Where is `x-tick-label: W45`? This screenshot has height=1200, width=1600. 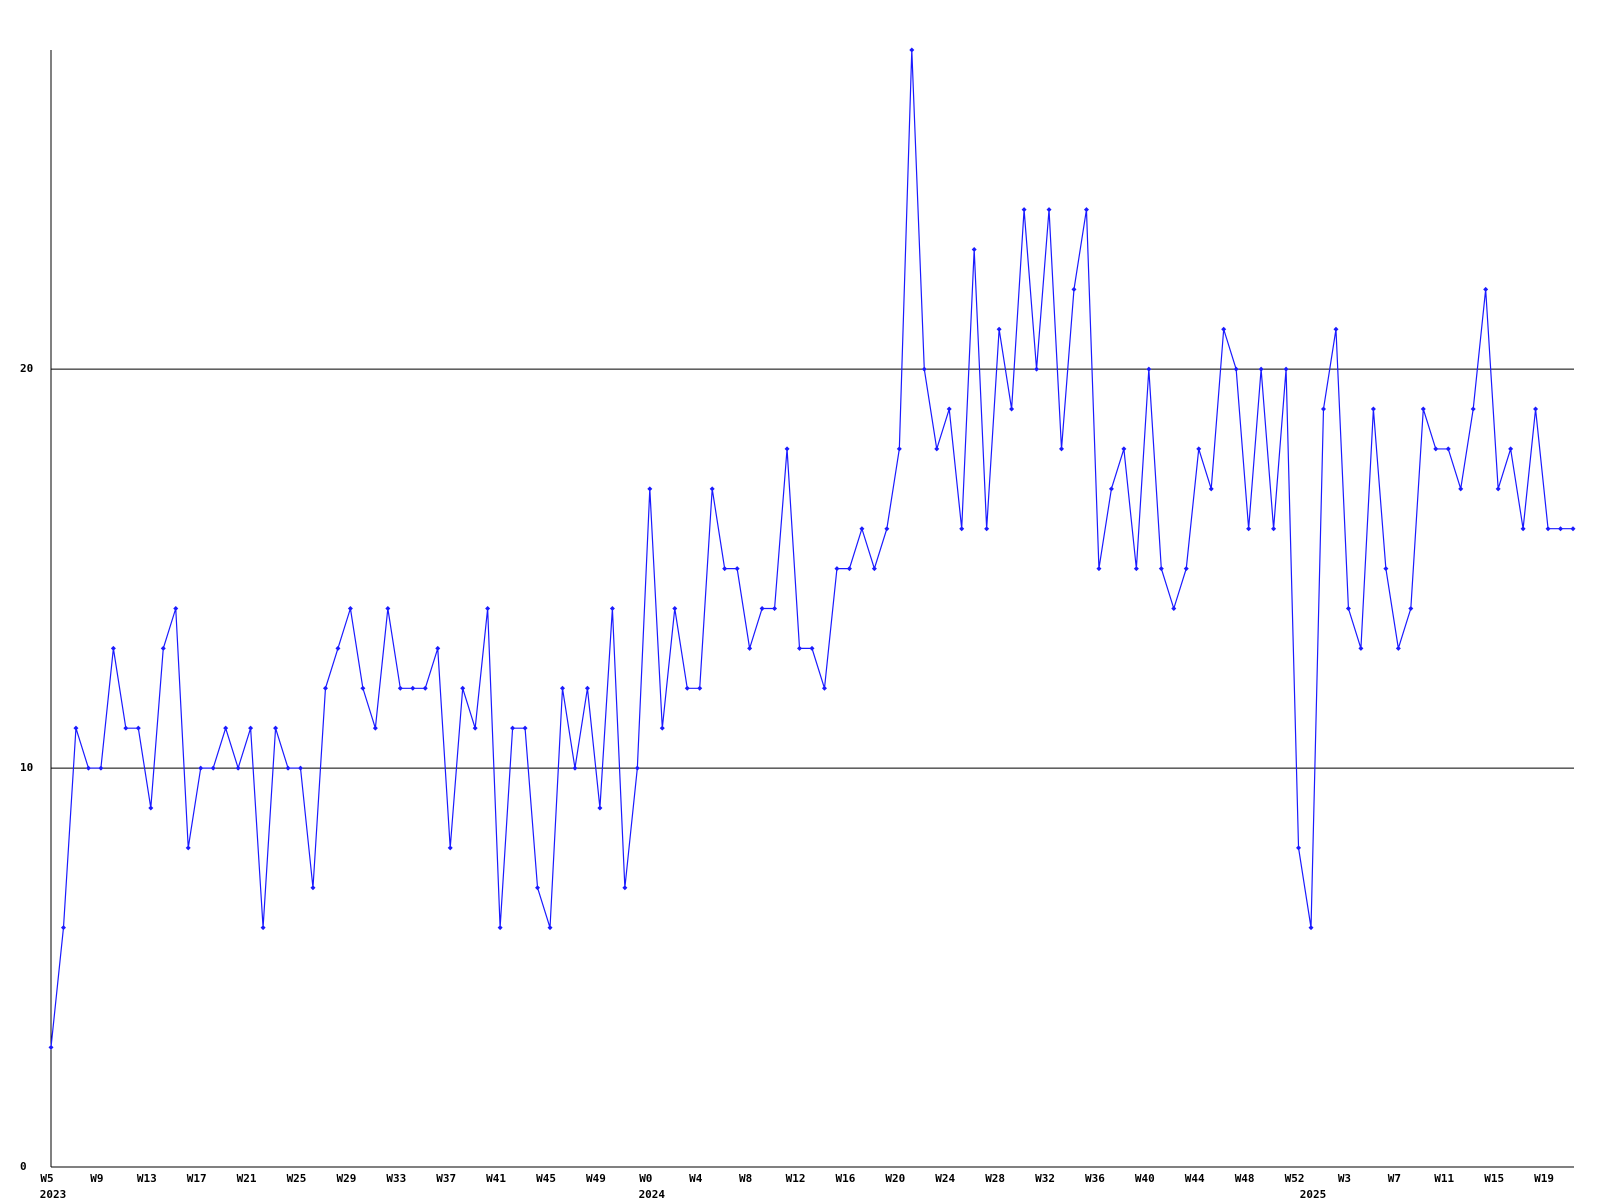
x-tick-label: W45 is located at coordinates (546, 1178).